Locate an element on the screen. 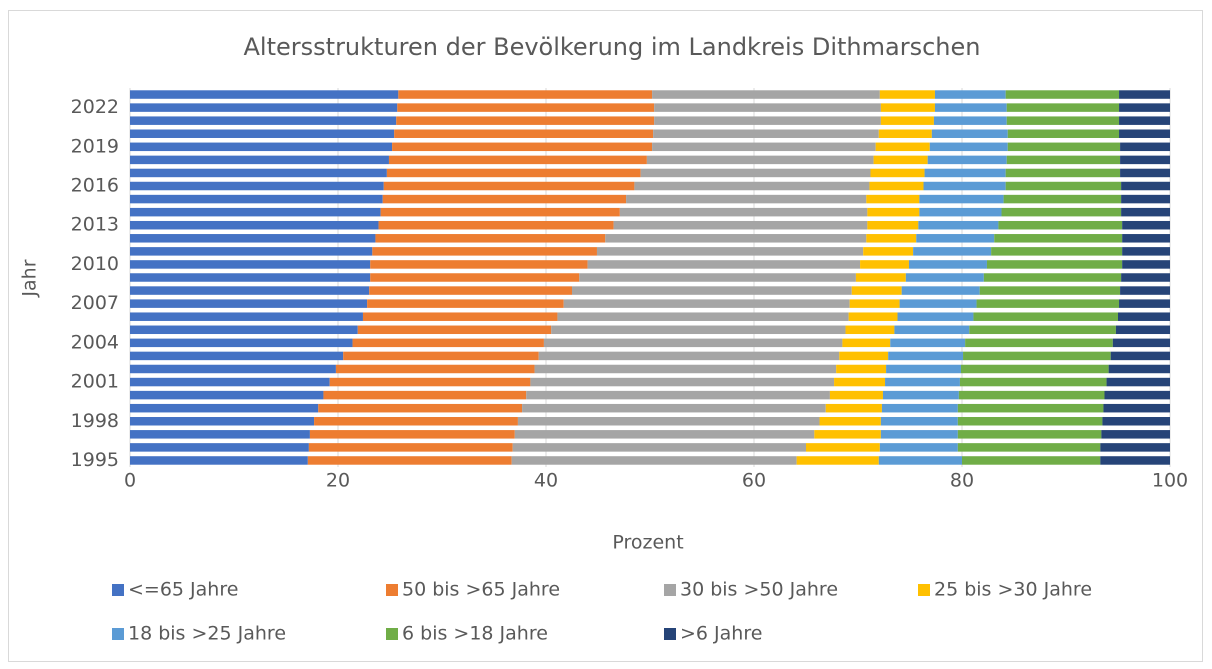 The width and height of the screenshot is (1212, 669). legend-label: 18 bis >25 Jahre is located at coordinates (207, 634).